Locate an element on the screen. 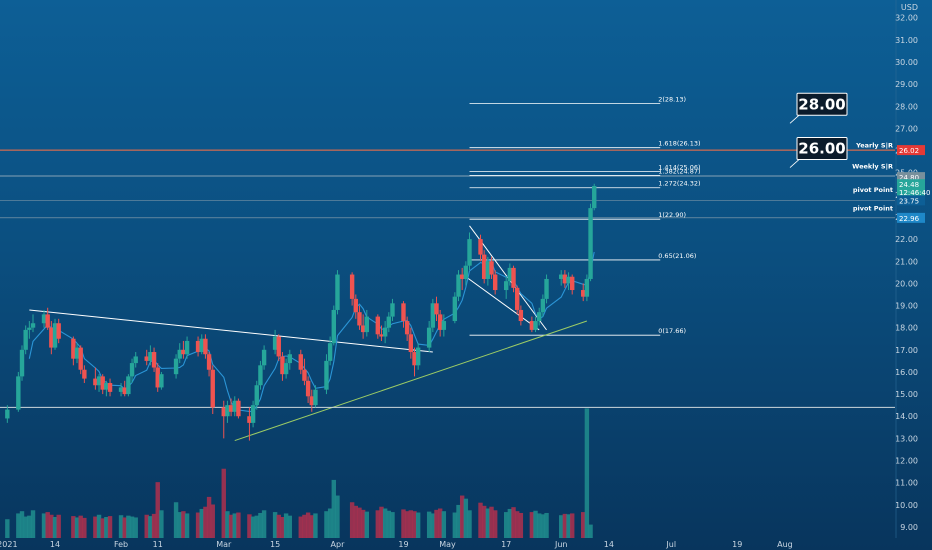  annotation-label: Yearly S|R is located at coordinates (874, 146).